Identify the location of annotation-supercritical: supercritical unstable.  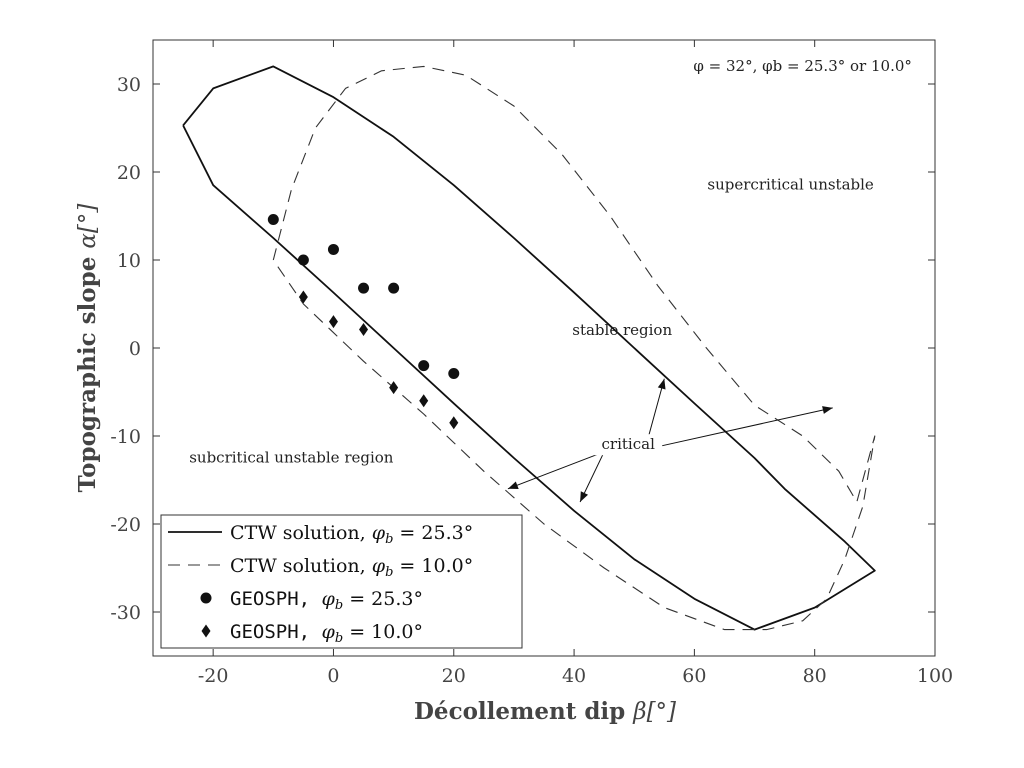
(790, 185).